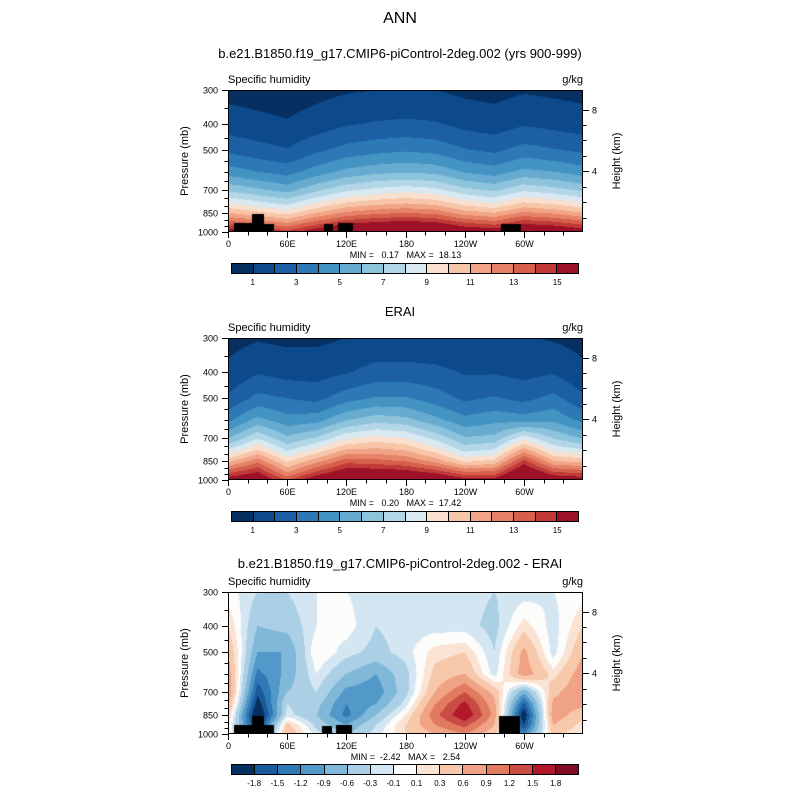 The image size is (800, 800). What do you see at coordinates (405, 526) in the screenshot?
I see `colorbar-erai: 1 3 5 7 9 11 13 15` at bounding box center [405, 526].